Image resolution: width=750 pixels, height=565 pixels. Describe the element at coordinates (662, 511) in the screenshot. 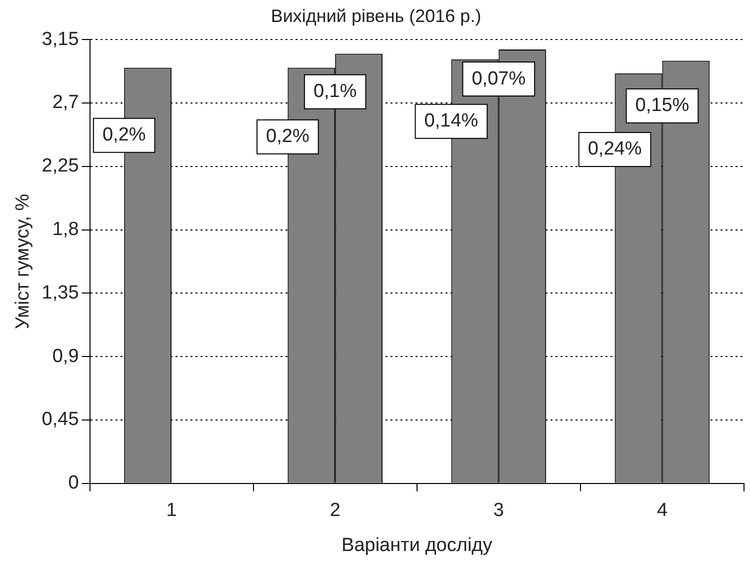

I see `x-tick-label: 4` at that location.